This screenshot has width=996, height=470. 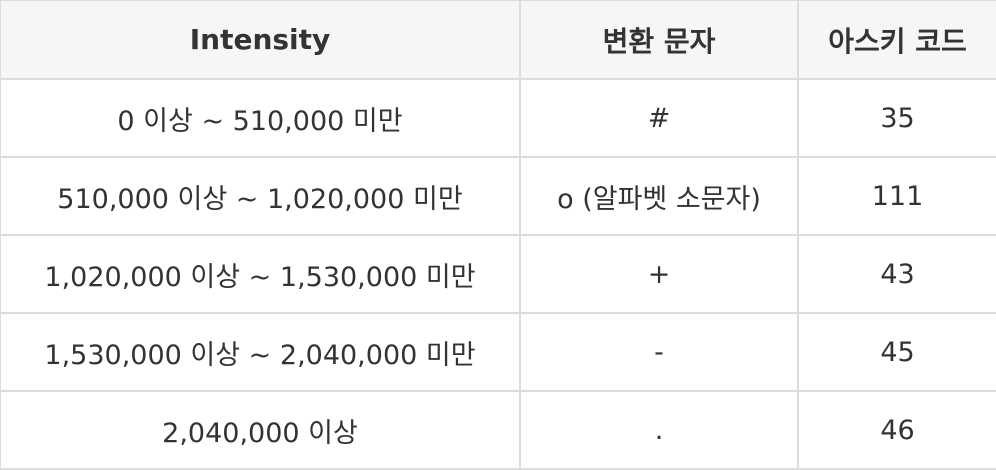 What do you see at coordinates (896, 196) in the screenshot?
I see `ascii-code-cell: 111` at bounding box center [896, 196].